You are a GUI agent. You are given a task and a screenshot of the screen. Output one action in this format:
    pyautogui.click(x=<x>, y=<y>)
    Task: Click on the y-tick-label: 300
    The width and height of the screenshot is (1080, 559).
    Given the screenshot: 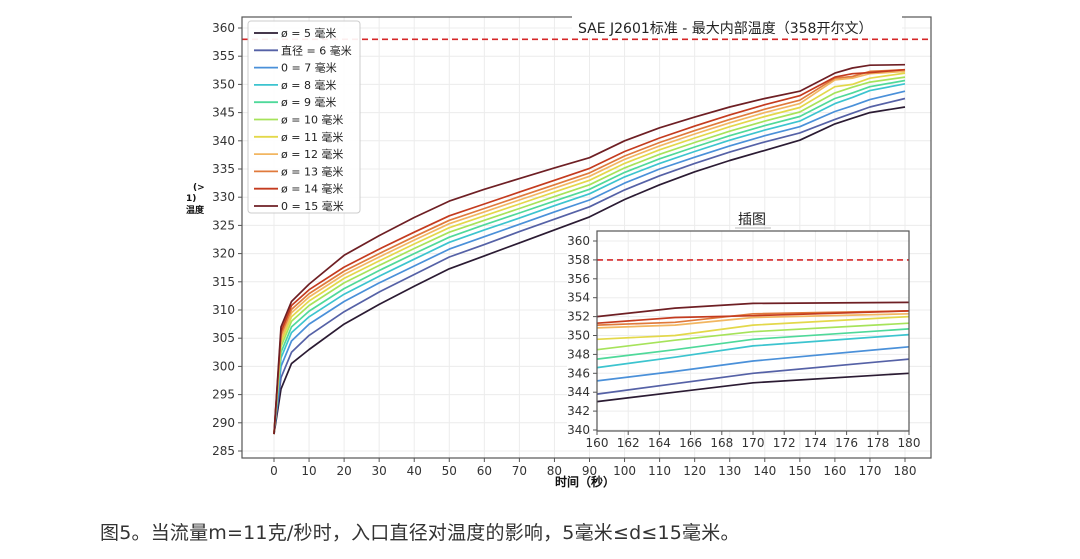 What is the action you would take?
    pyautogui.click(x=223, y=366)
    